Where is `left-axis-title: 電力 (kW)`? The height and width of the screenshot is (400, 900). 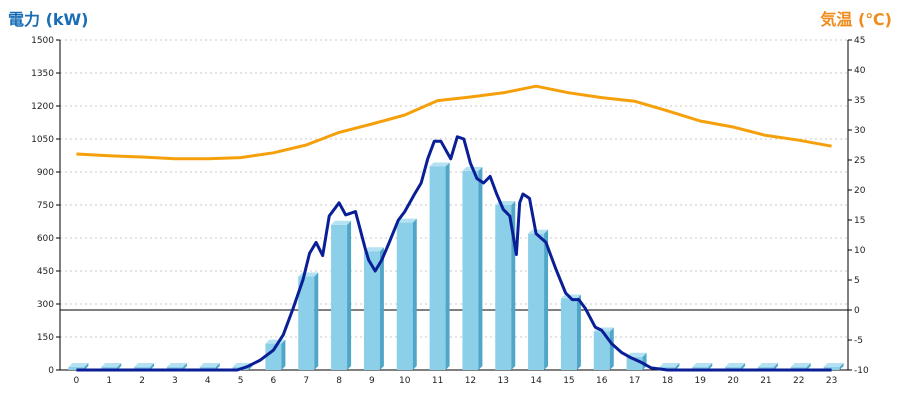
left-axis-title: 電力 (kW) is located at coordinates (48, 19).